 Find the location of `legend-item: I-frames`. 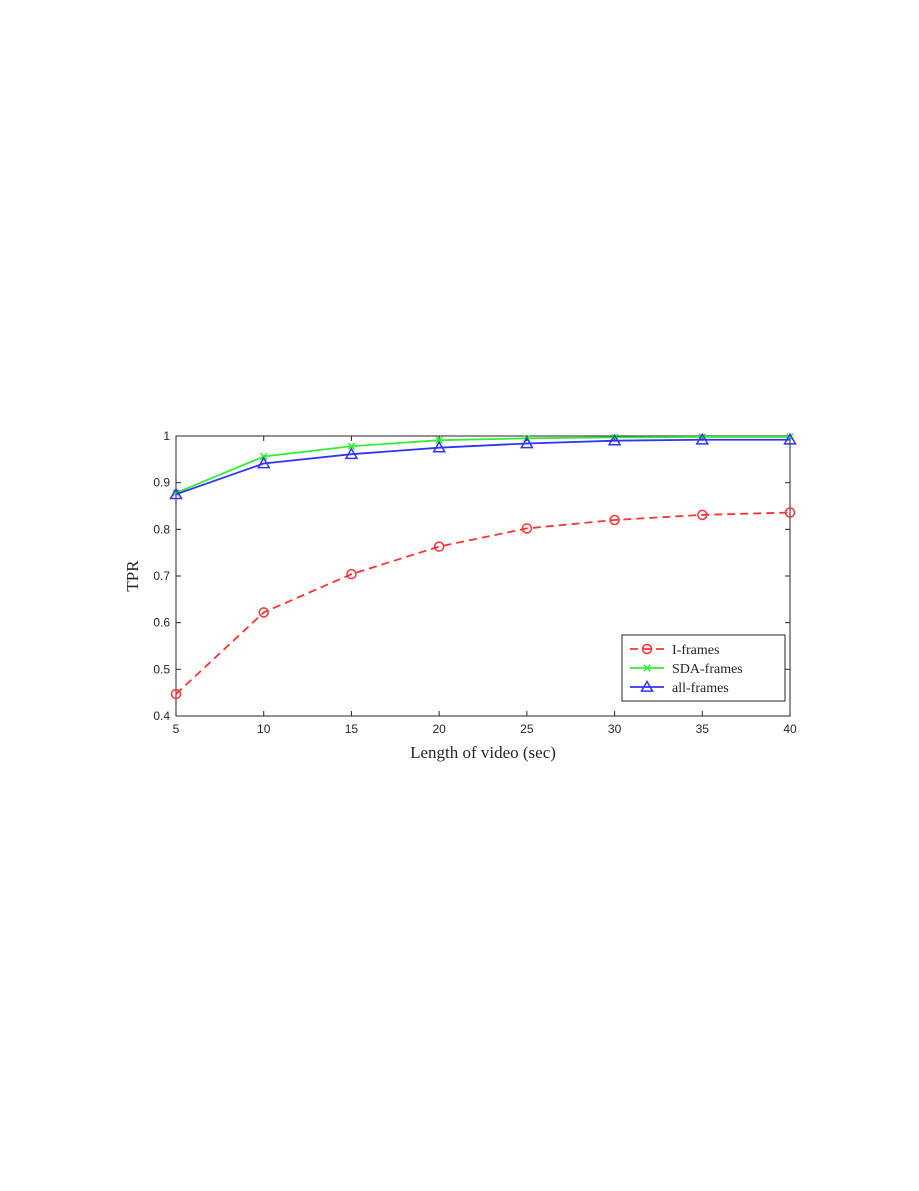

legend-item: I-frames is located at coordinates (674, 650).